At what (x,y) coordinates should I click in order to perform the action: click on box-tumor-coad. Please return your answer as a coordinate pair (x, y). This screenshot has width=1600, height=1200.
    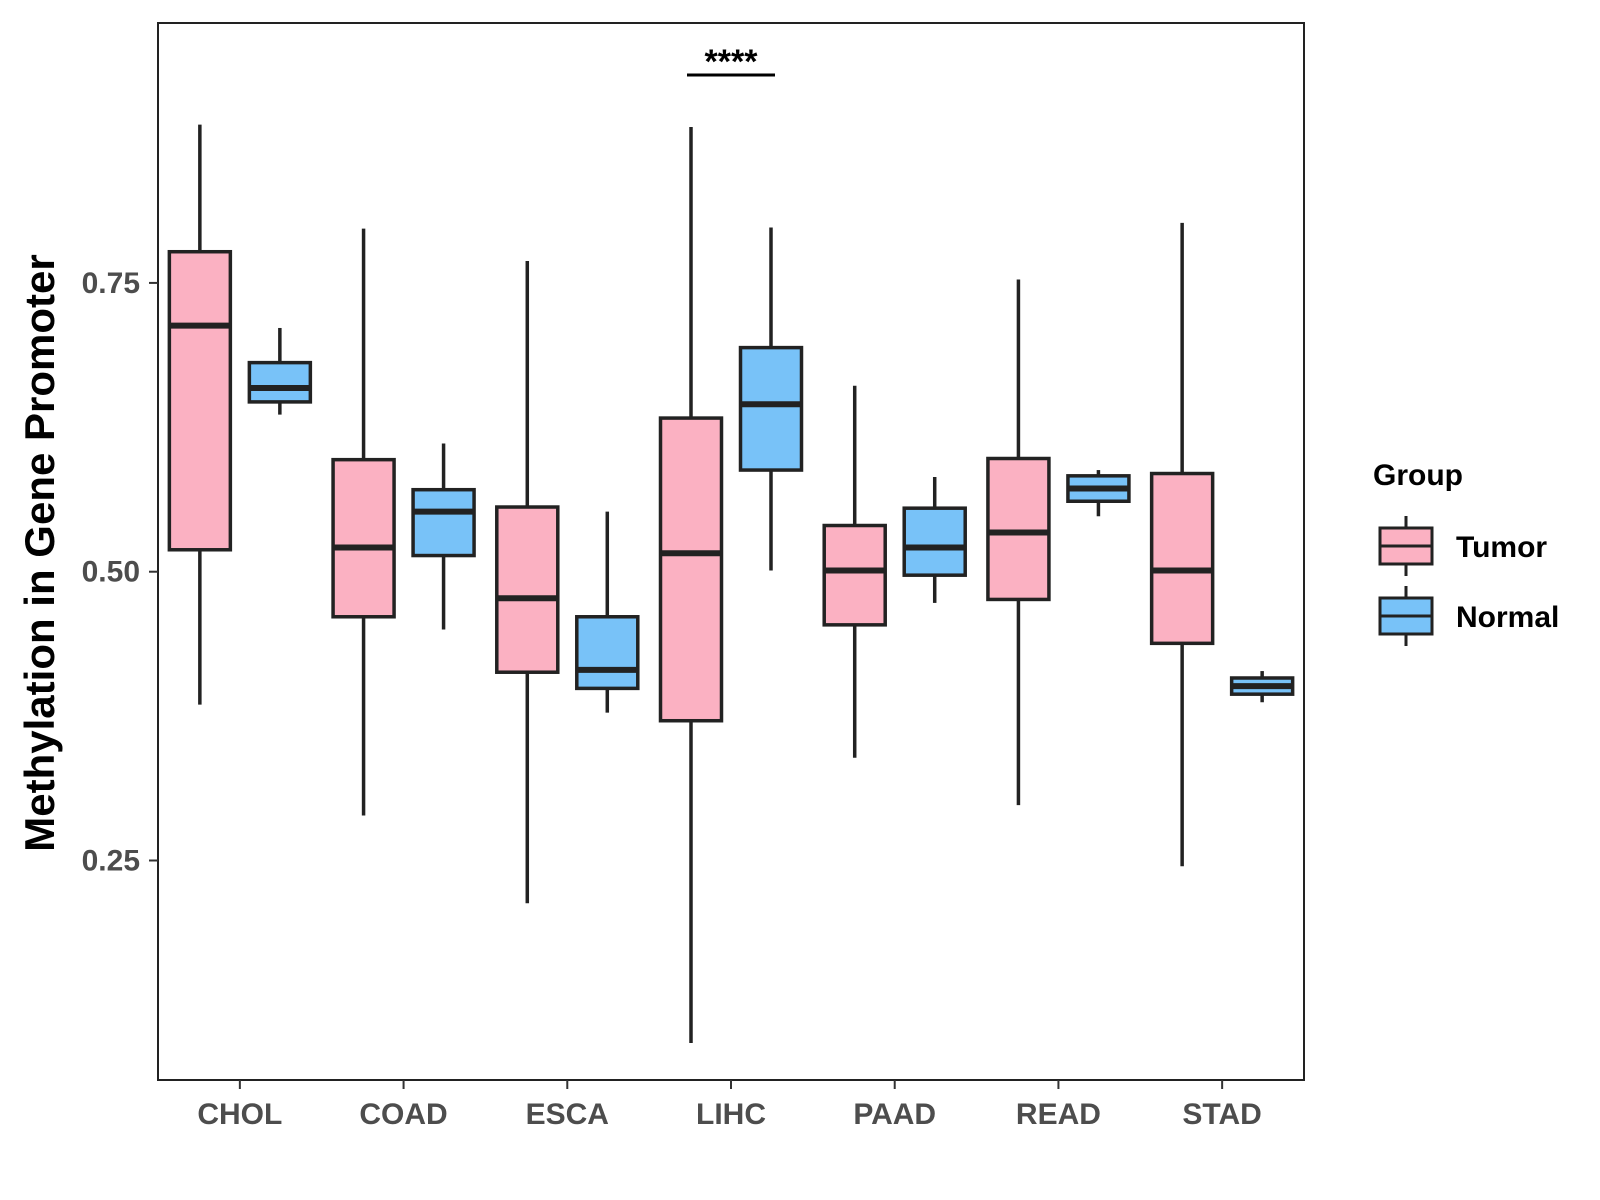
    Looking at the image, I should click on (363, 522).